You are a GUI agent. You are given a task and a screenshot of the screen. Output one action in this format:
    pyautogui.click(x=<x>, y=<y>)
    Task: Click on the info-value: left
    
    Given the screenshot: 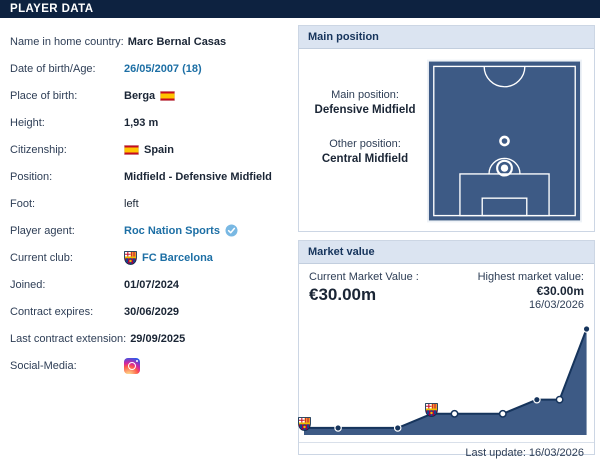 What is the action you would take?
    pyautogui.click(x=131, y=204)
    